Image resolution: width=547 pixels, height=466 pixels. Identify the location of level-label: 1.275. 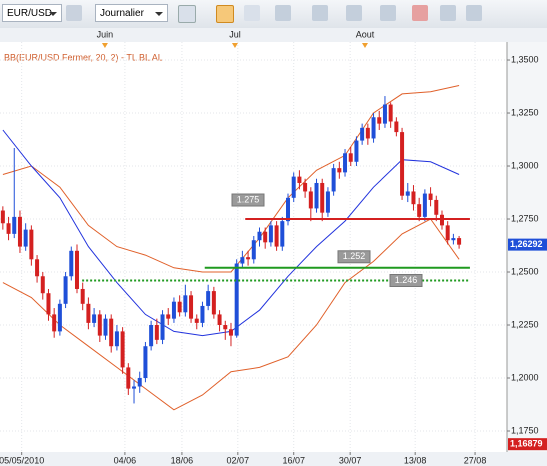
(248, 199).